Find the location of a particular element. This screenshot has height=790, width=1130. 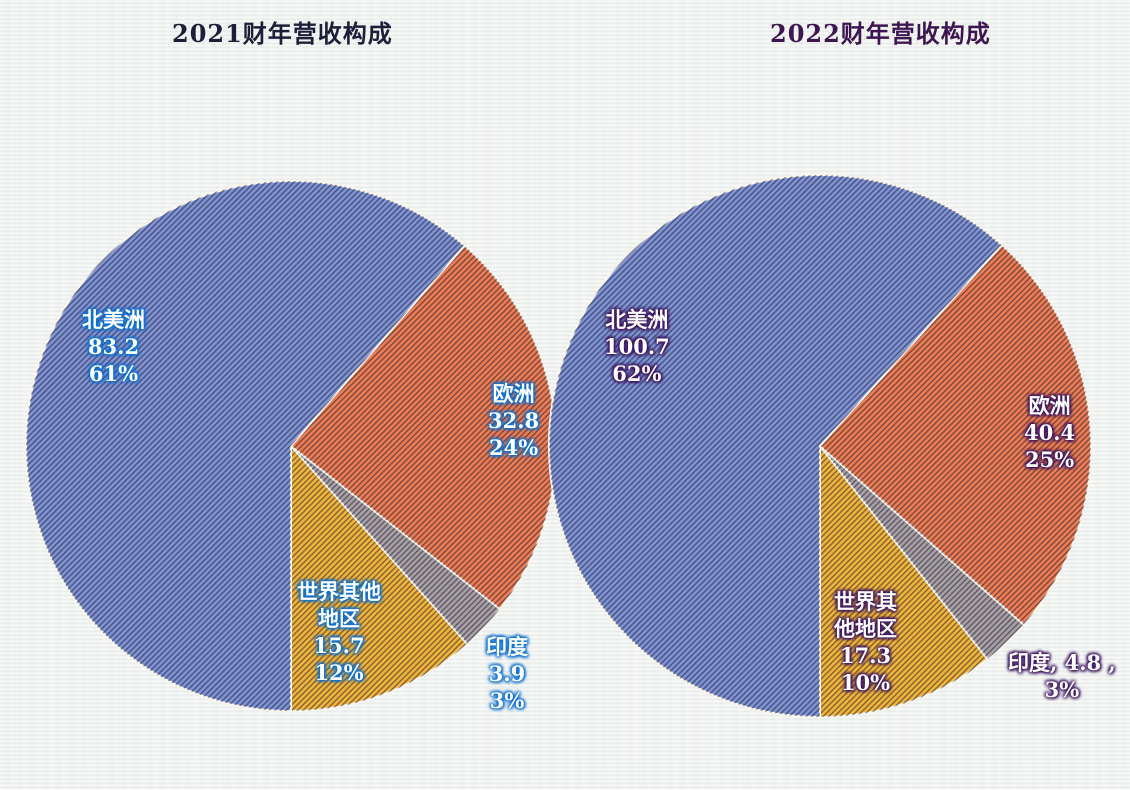

label-europe-2021: 欧洲 32.8 24% is located at coordinates (513, 420).